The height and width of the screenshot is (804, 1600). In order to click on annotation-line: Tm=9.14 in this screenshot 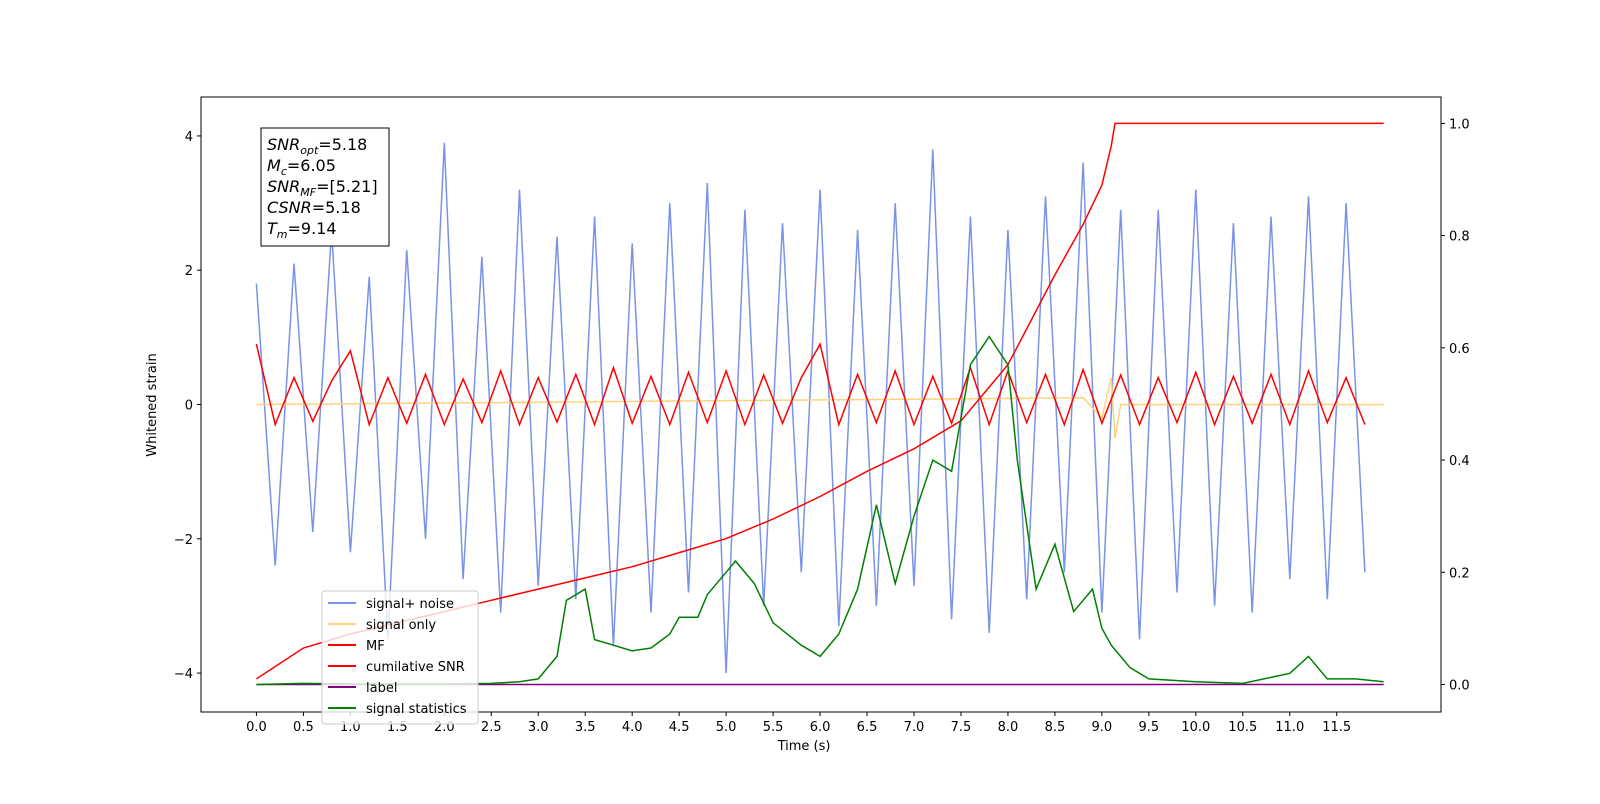, I will do `click(302, 230)`.